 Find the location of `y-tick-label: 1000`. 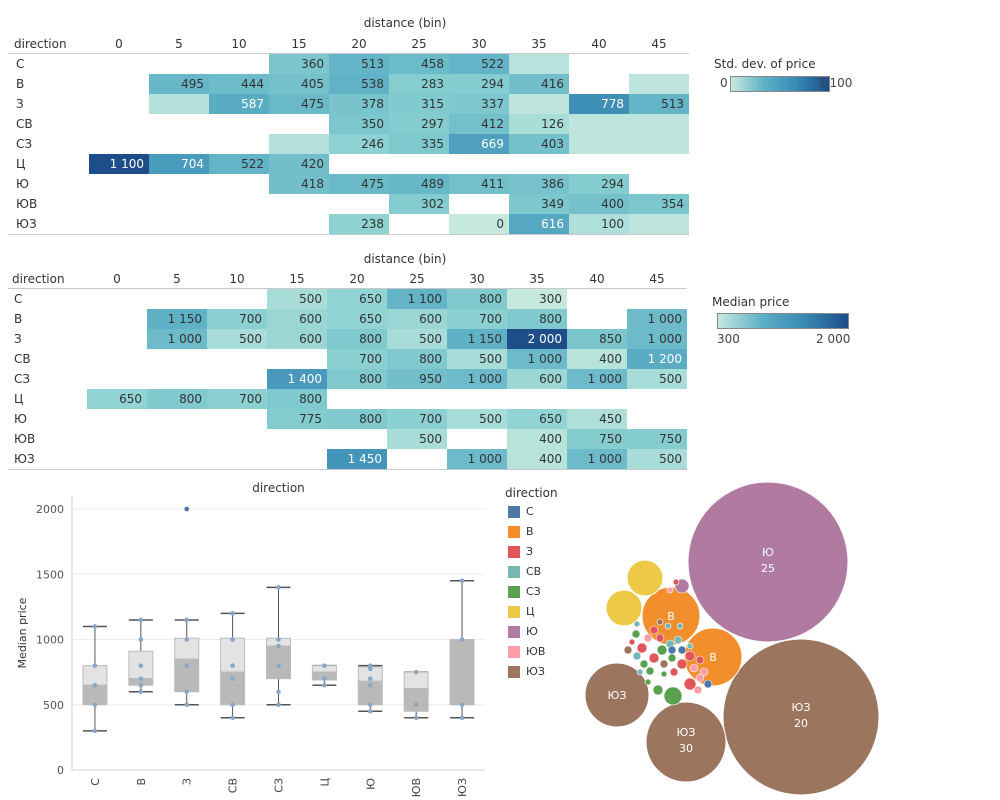

y-tick-label: 1000 is located at coordinates (50, 640).